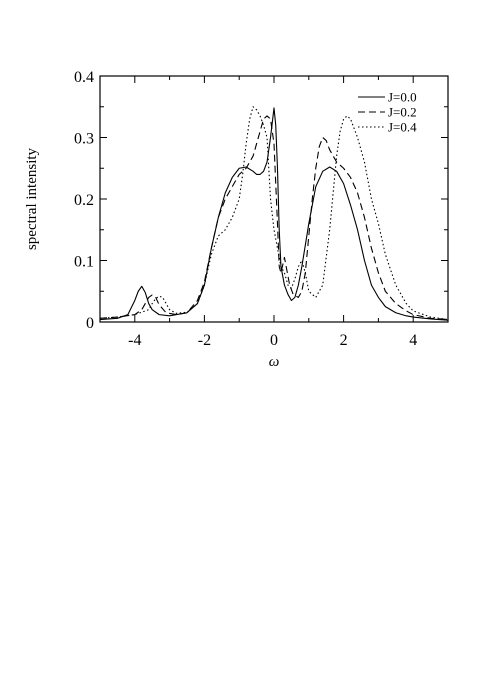 Image resolution: width=491 pixels, height=698 pixels. I want to click on y-tick-label: 0.4, so click(84, 77).